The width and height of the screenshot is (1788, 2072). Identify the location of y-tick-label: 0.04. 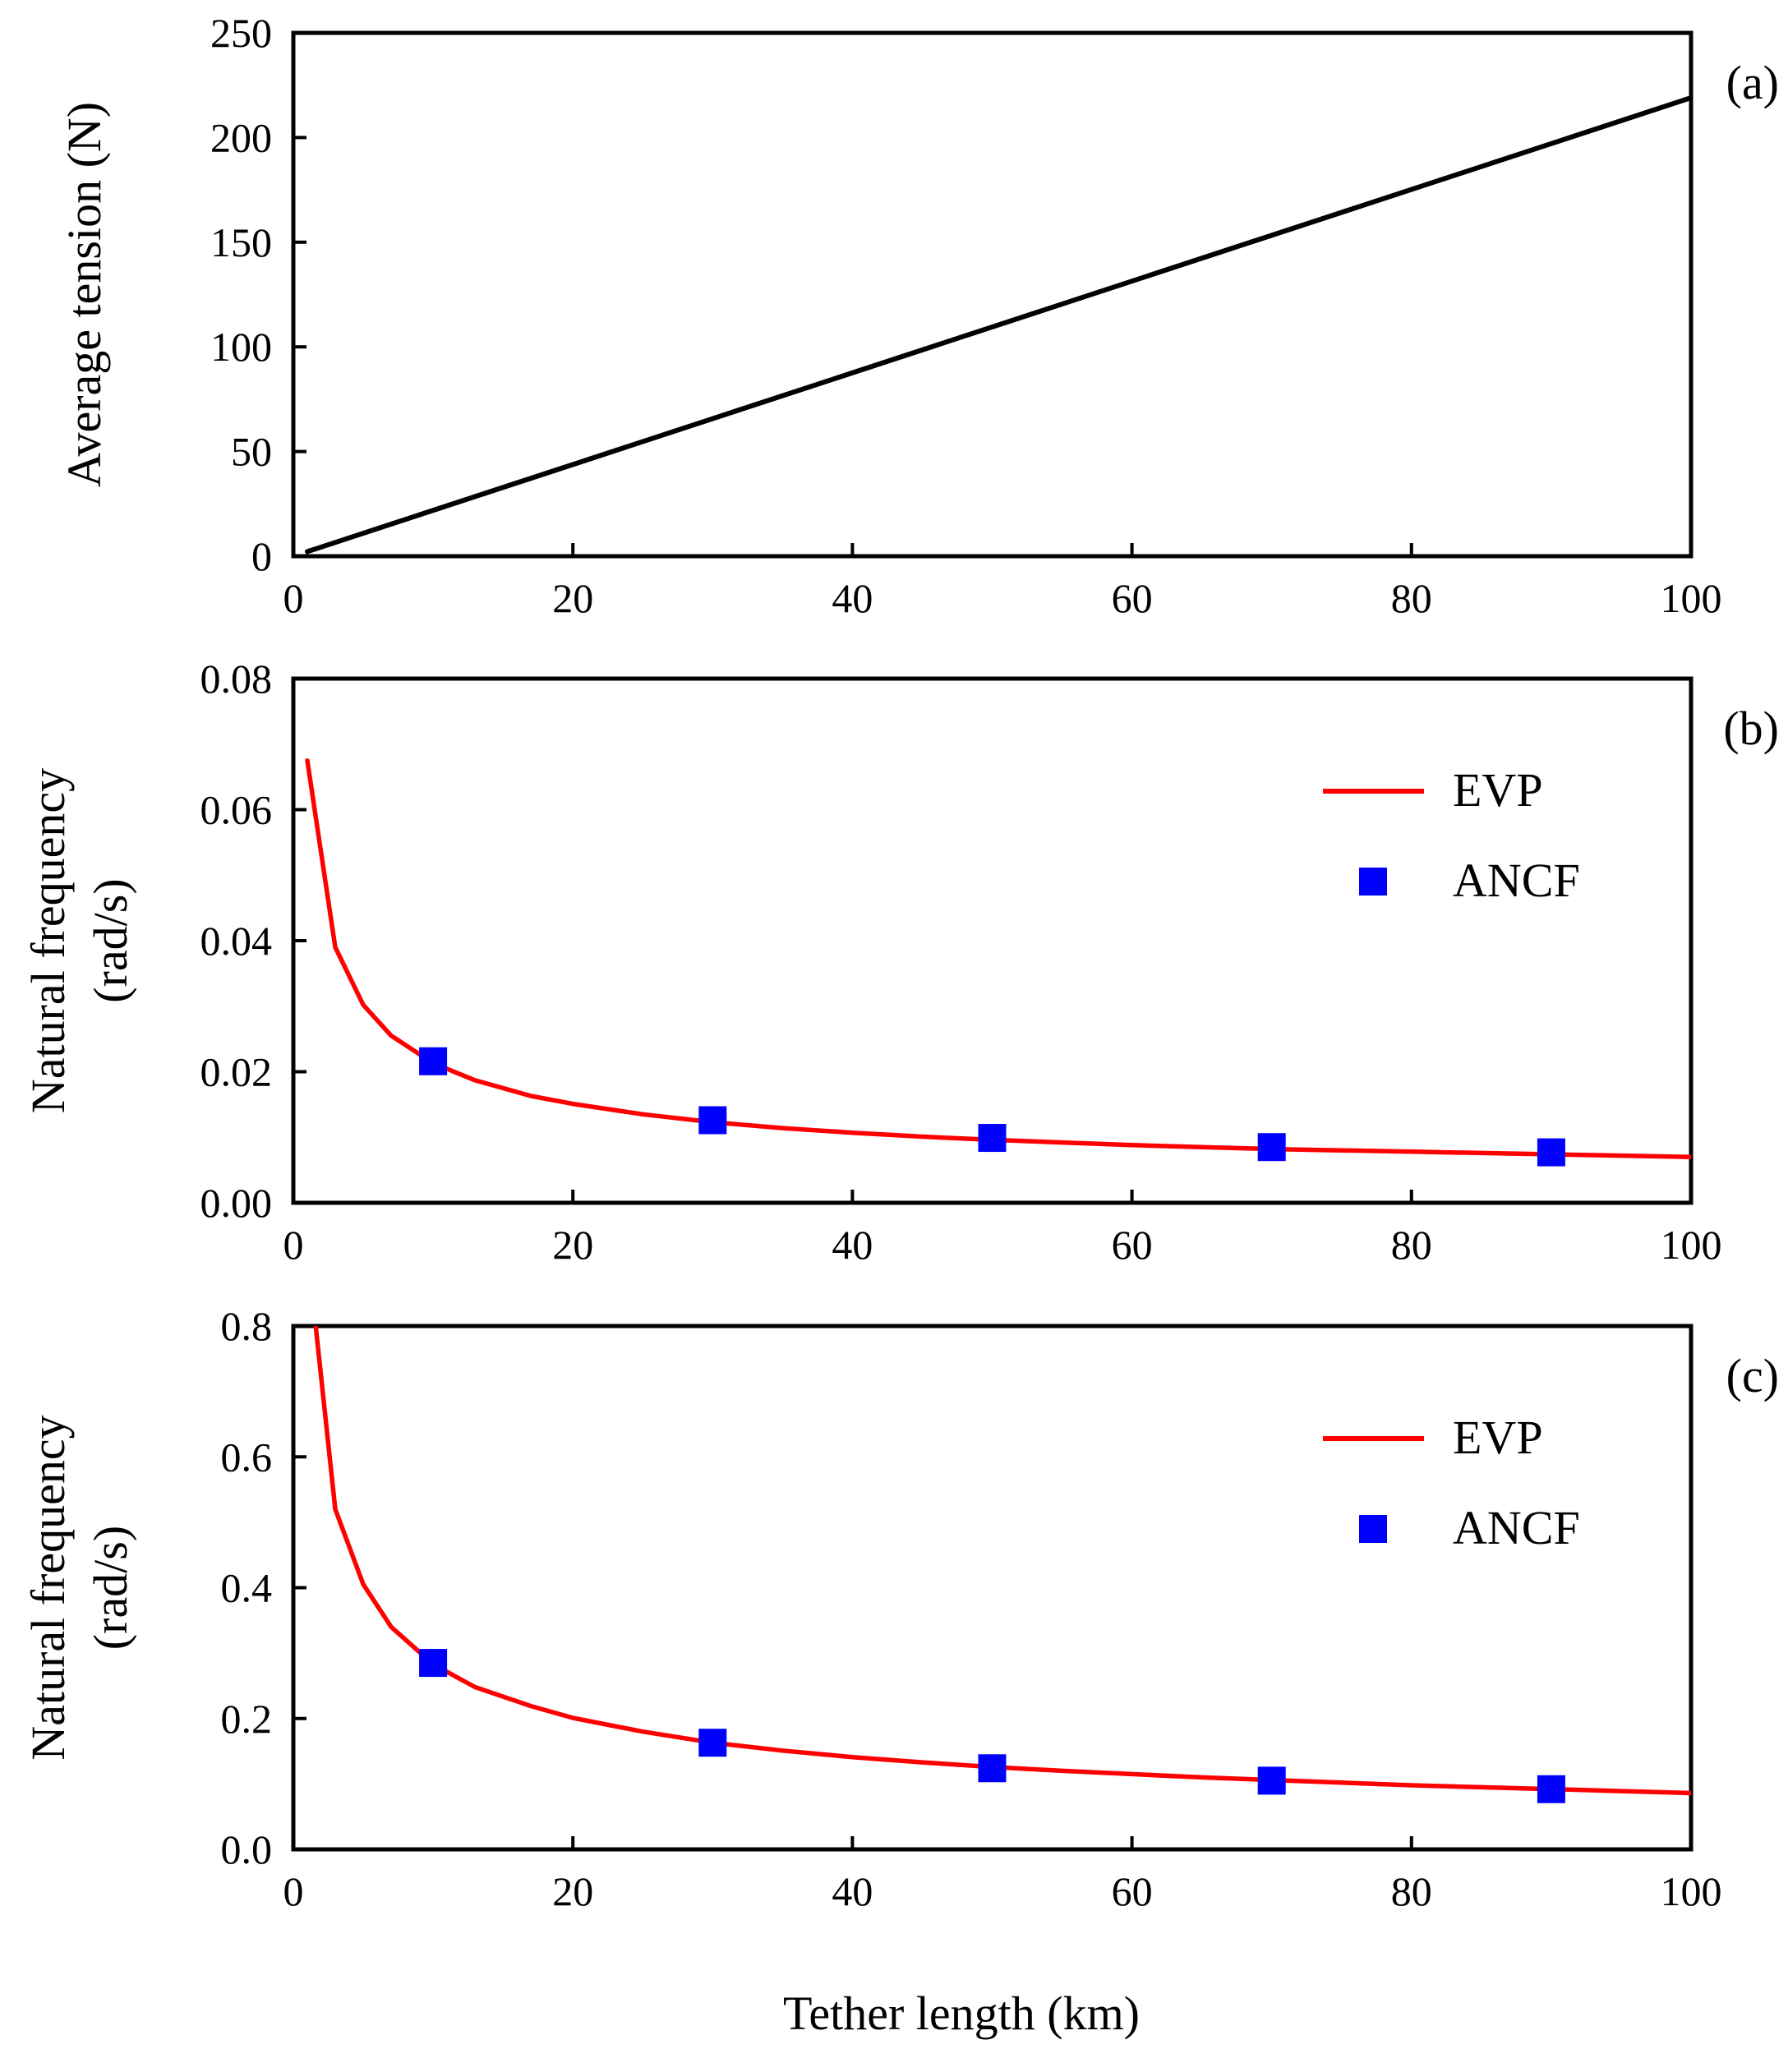
(236, 941).